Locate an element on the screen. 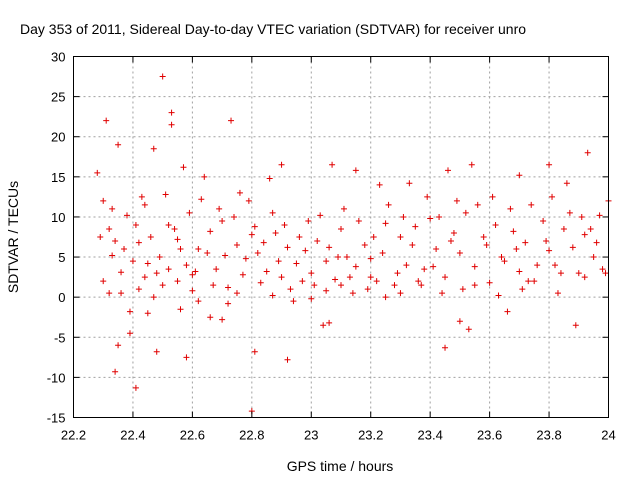 The width and height of the screenshot is (640, 480). y-tick-label: -15 is located at coordinates (56, 418).